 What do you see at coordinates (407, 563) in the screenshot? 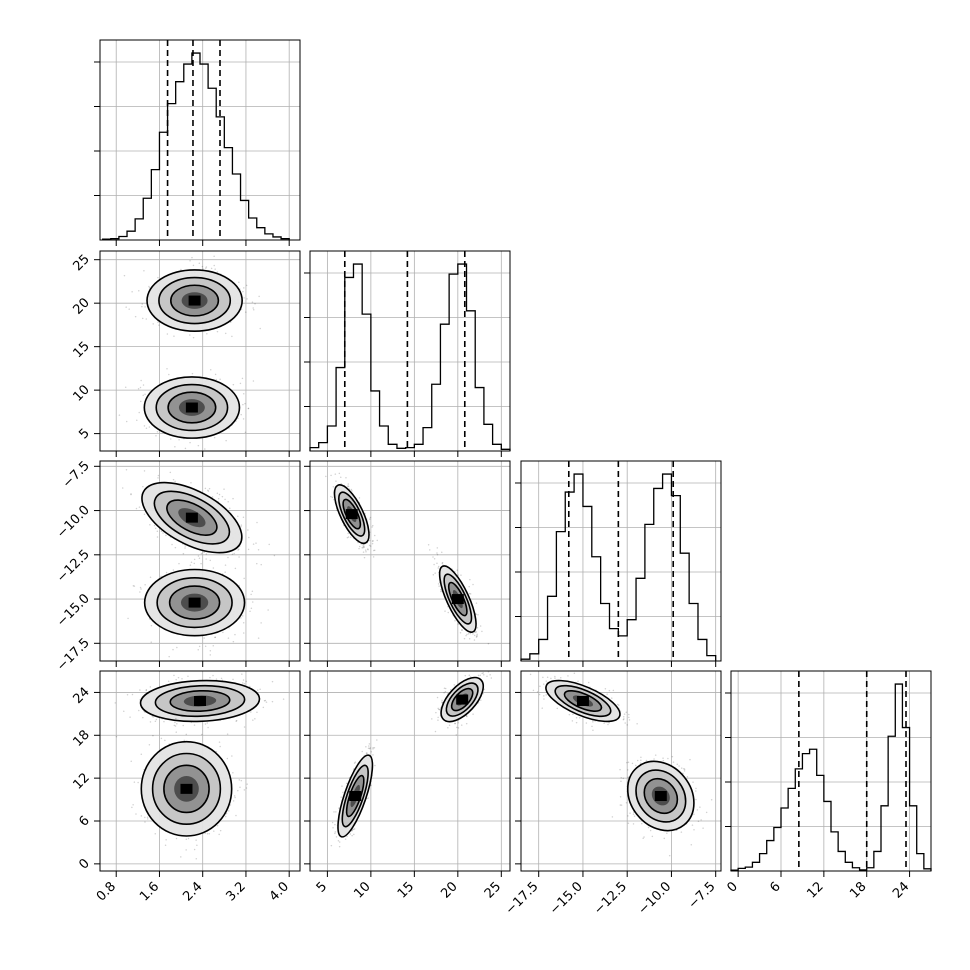
I see `2d-panel-1-2` at bounding box center [407, 563].